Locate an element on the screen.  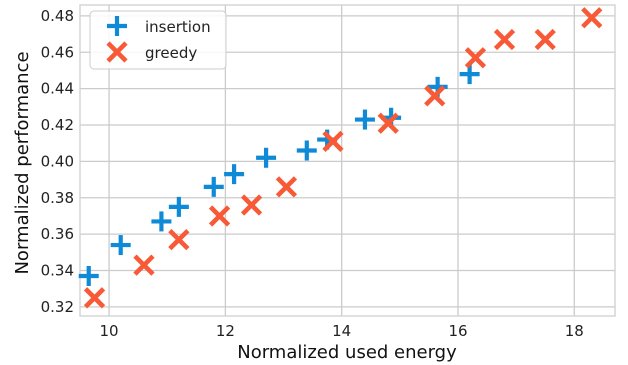
legend-plus-icon is located at coordinates (117, 26).